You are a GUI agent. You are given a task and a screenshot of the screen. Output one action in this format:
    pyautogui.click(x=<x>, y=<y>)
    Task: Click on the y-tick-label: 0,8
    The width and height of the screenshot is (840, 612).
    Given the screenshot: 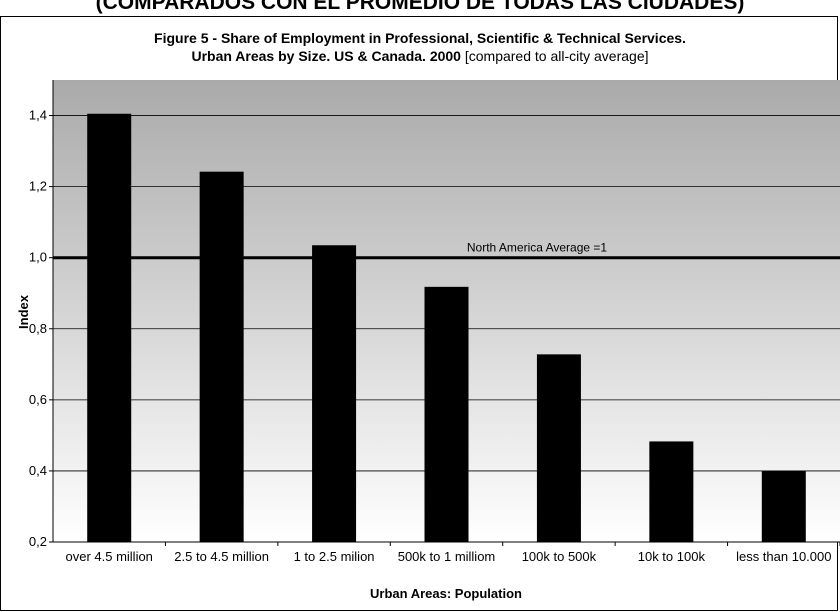 What is the action you would take?
    pyautogui.click(x=38, y=328)
    